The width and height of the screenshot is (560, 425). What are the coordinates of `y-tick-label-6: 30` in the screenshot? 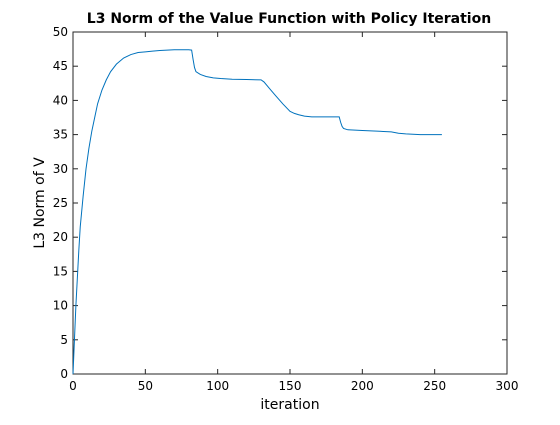 It's located at (60, 169).